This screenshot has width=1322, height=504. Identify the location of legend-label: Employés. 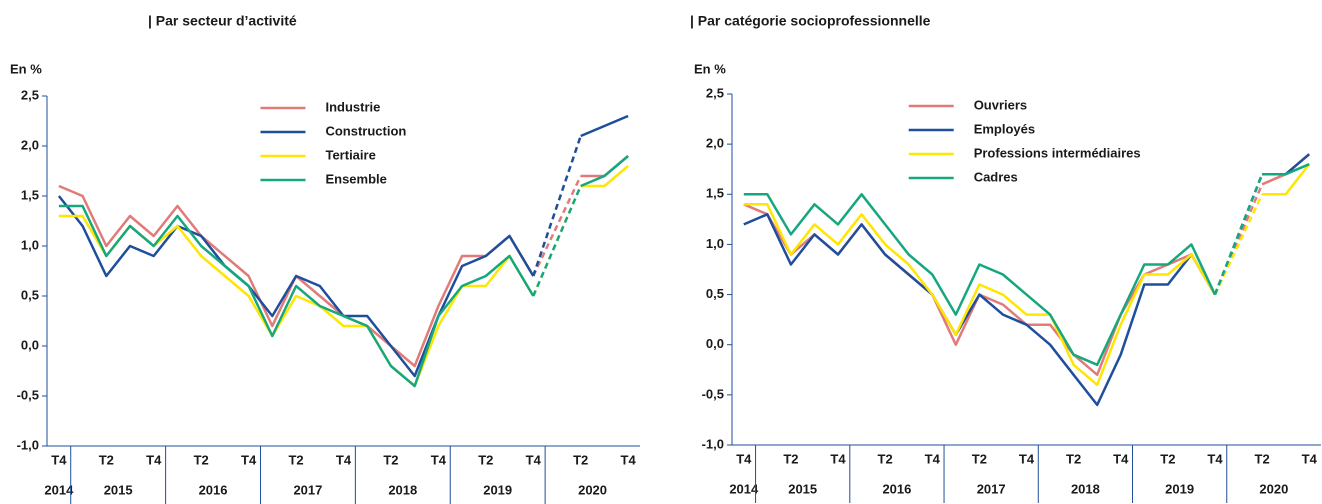
(1004, 128).